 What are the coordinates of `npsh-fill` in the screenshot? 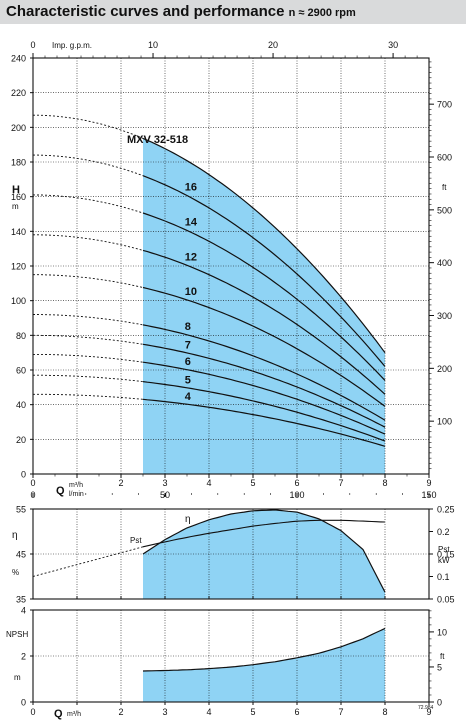 It's located at (264, 665).